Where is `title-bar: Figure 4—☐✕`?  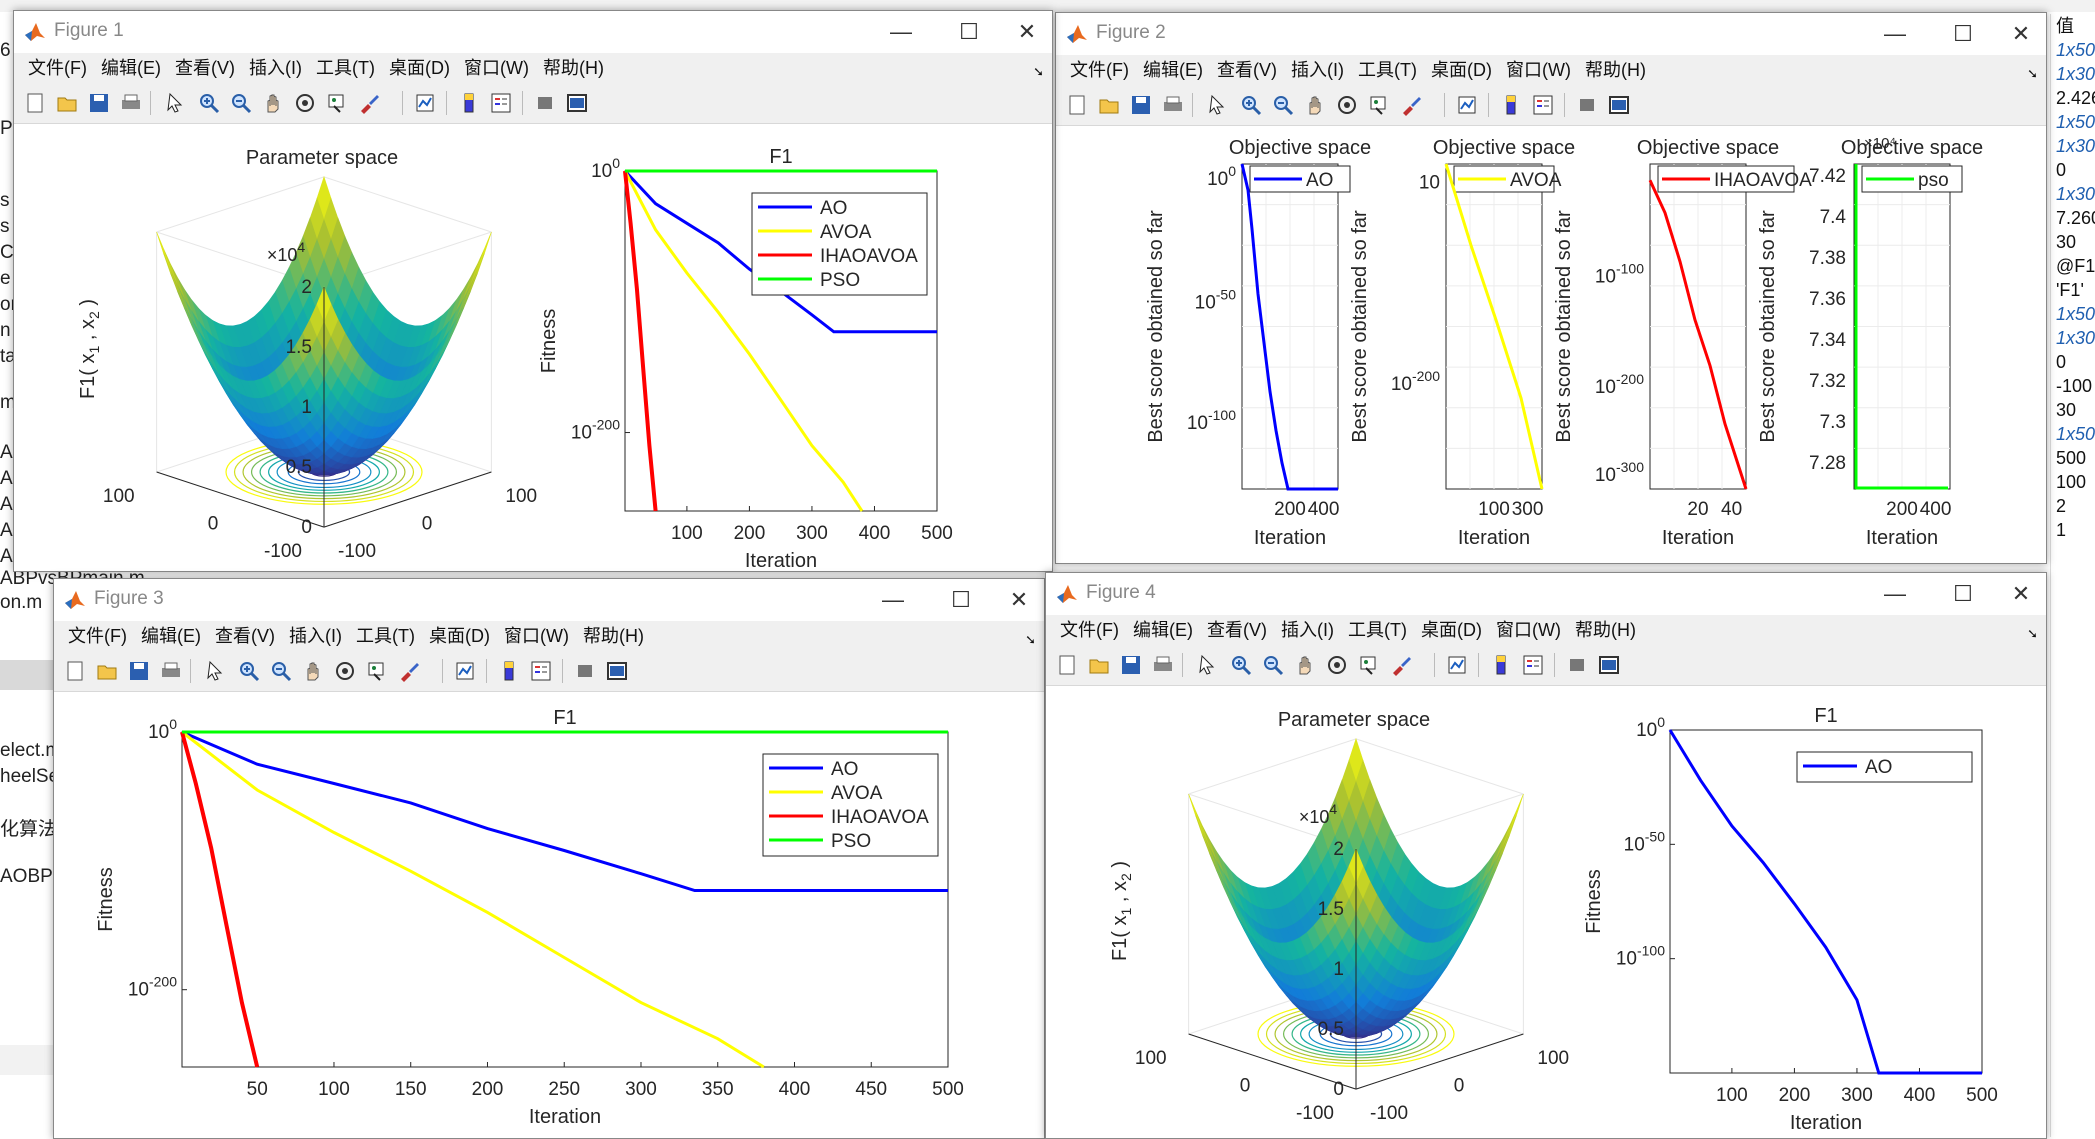
title-bar: Figure 4—☐✕ is located at coordinates (1546, 594).